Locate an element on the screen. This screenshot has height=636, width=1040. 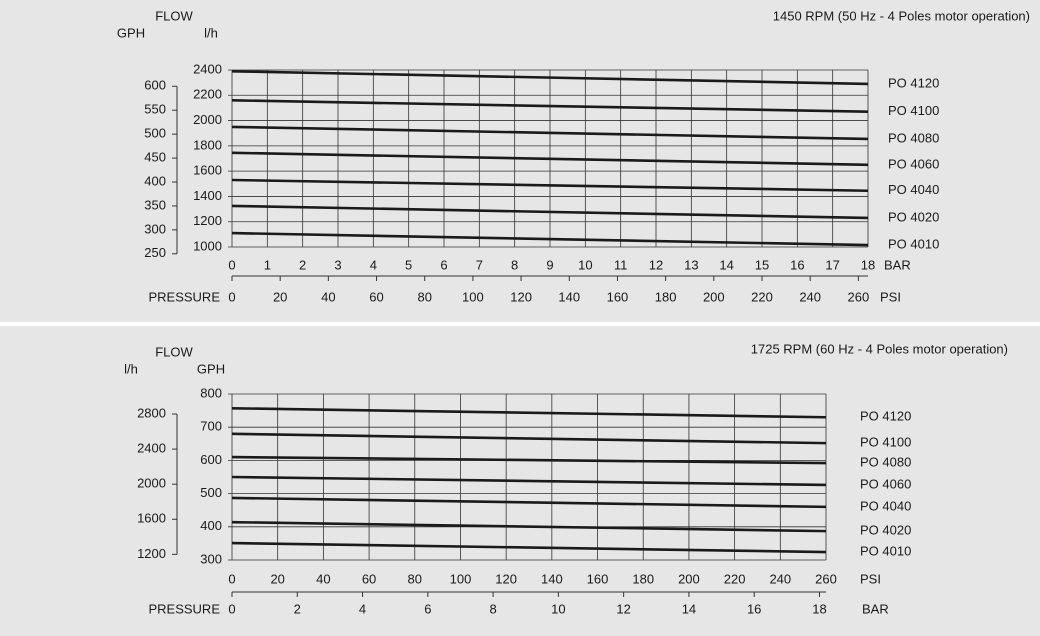
x2-tick-label: 140 is located at coordinates (569, 296).